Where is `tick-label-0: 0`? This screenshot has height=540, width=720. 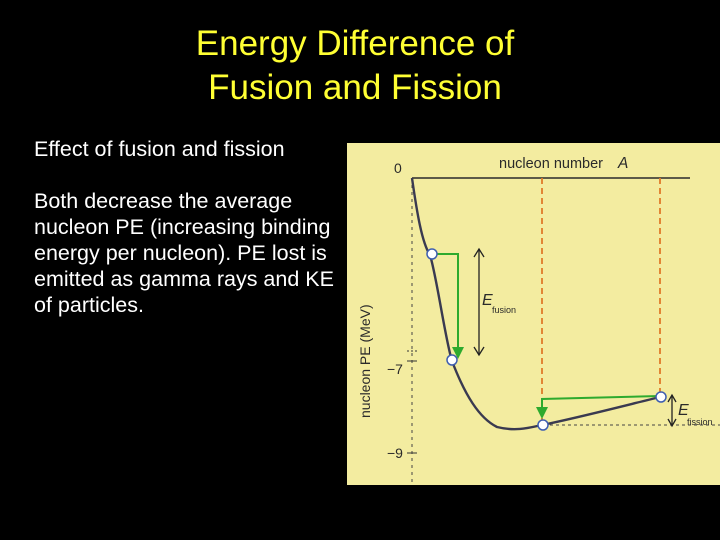 tick-label-0: 0 is located at coordinates (398, 168).